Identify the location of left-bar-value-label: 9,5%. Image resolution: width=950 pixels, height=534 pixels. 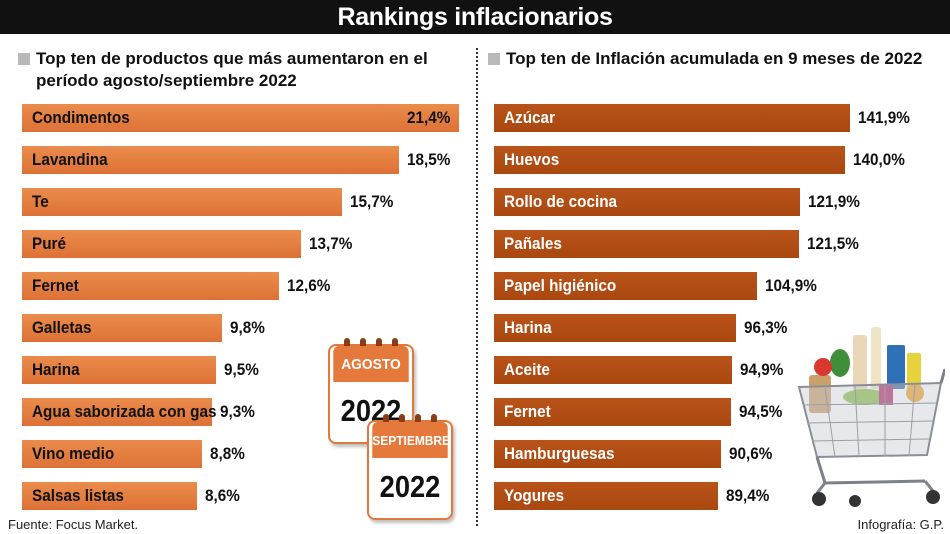
(241, 369).